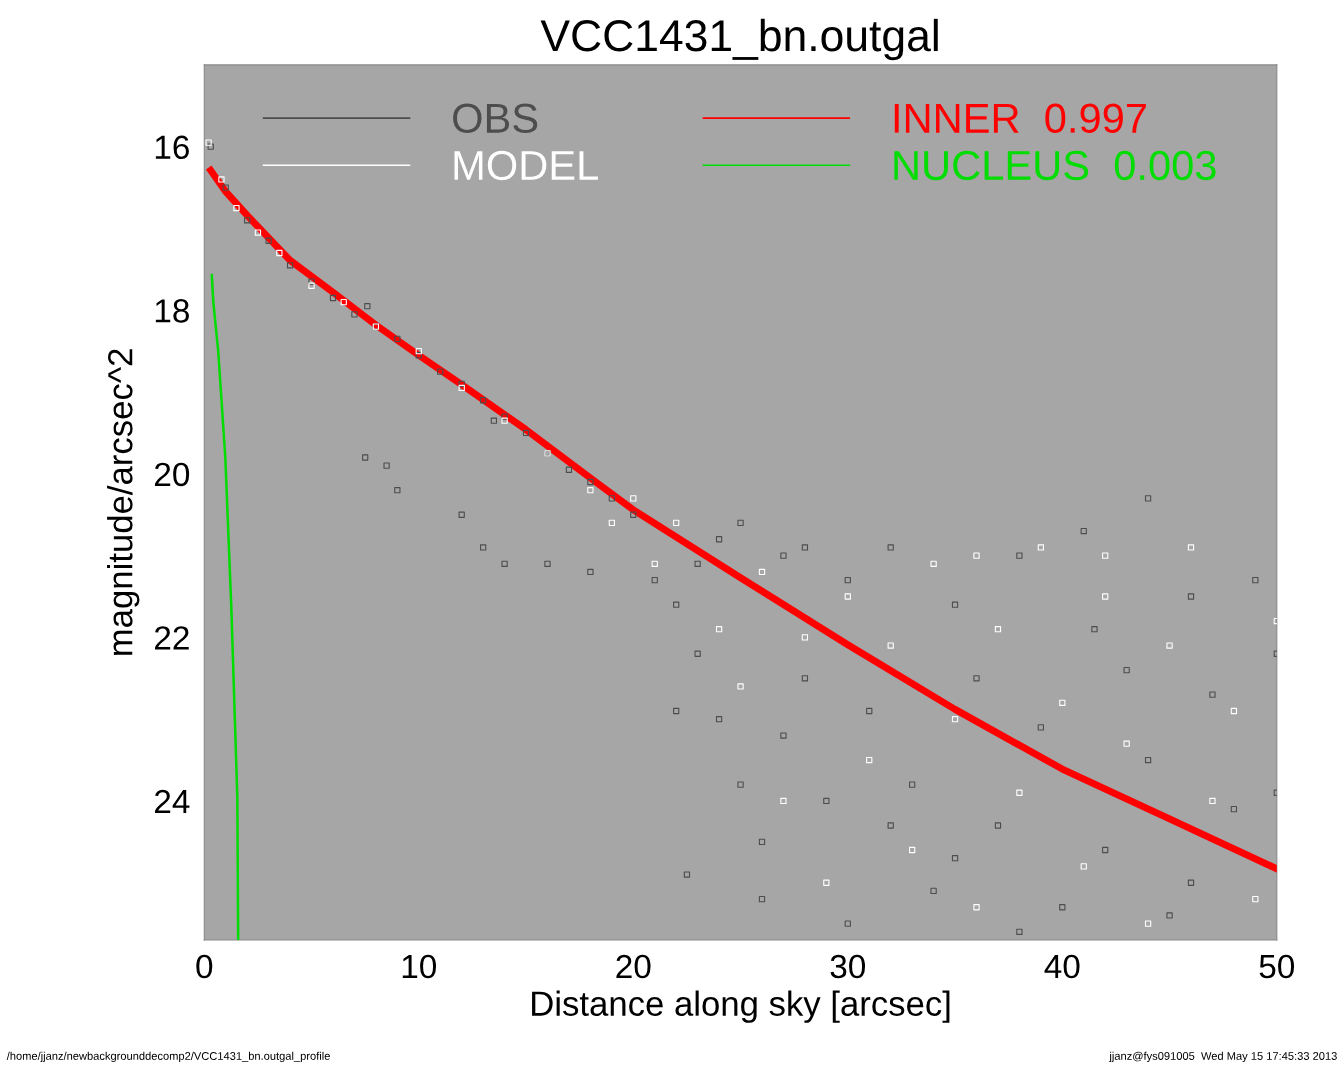 This screenshot has width=1344, height=1075. Describe the element at coordinates (168, 1057) in the screenshot. I see `text: /home/jjanz/newbackgrounddecomp2/VCC1431_bn.outgal_profile` at that location.